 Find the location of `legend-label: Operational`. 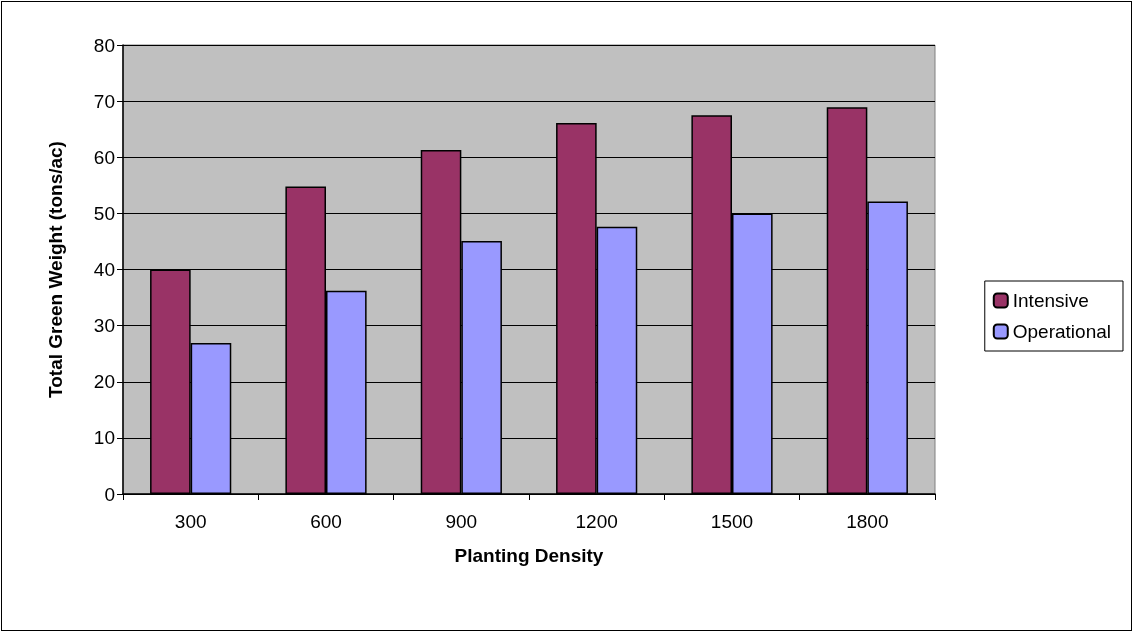

legend-label: Operational is located at coordinates (1062, 331).